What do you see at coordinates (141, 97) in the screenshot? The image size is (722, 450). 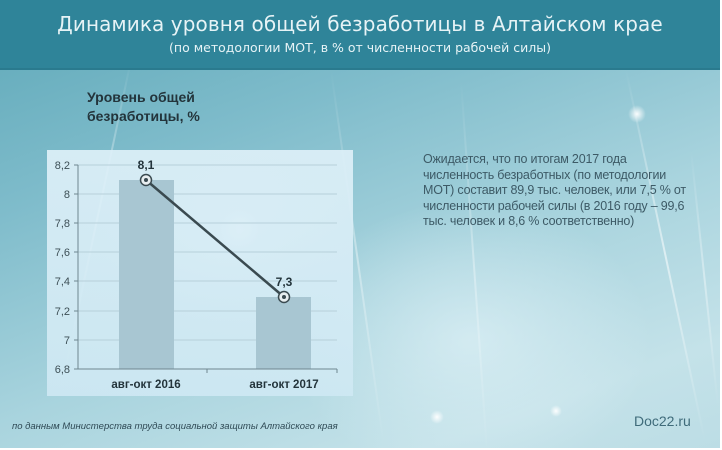 I see `y-axis-title-line1: Уровень общей` at bounding box center [141, 97].